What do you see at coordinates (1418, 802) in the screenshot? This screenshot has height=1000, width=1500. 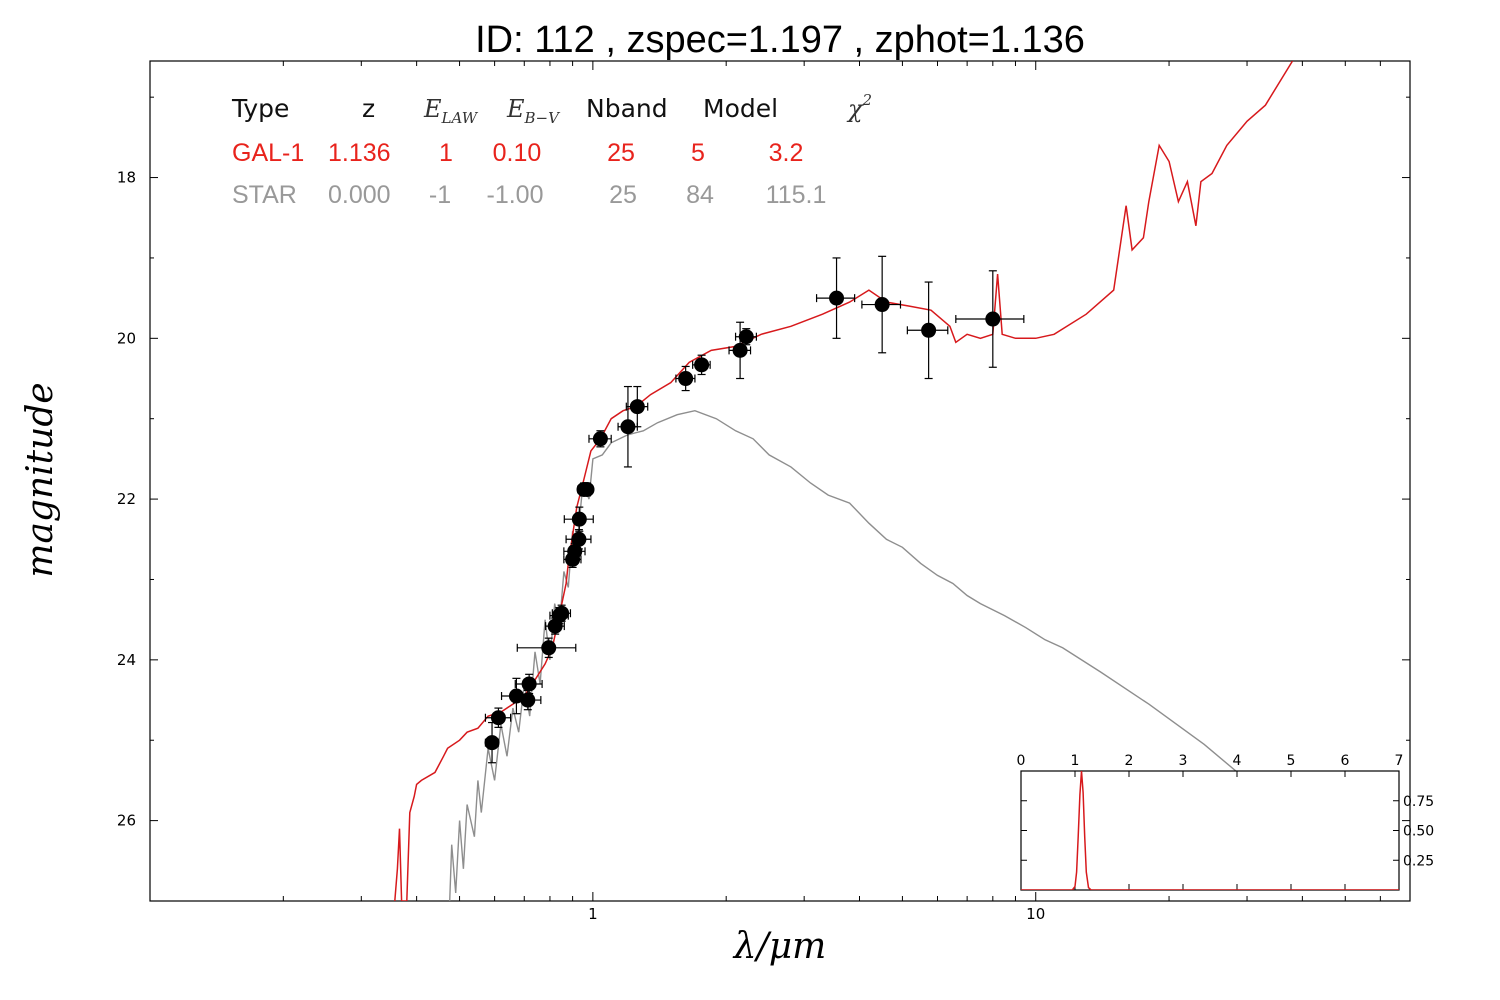 I see `inset-y-tick-label: 0.75` at bounding box center [1418, 802].